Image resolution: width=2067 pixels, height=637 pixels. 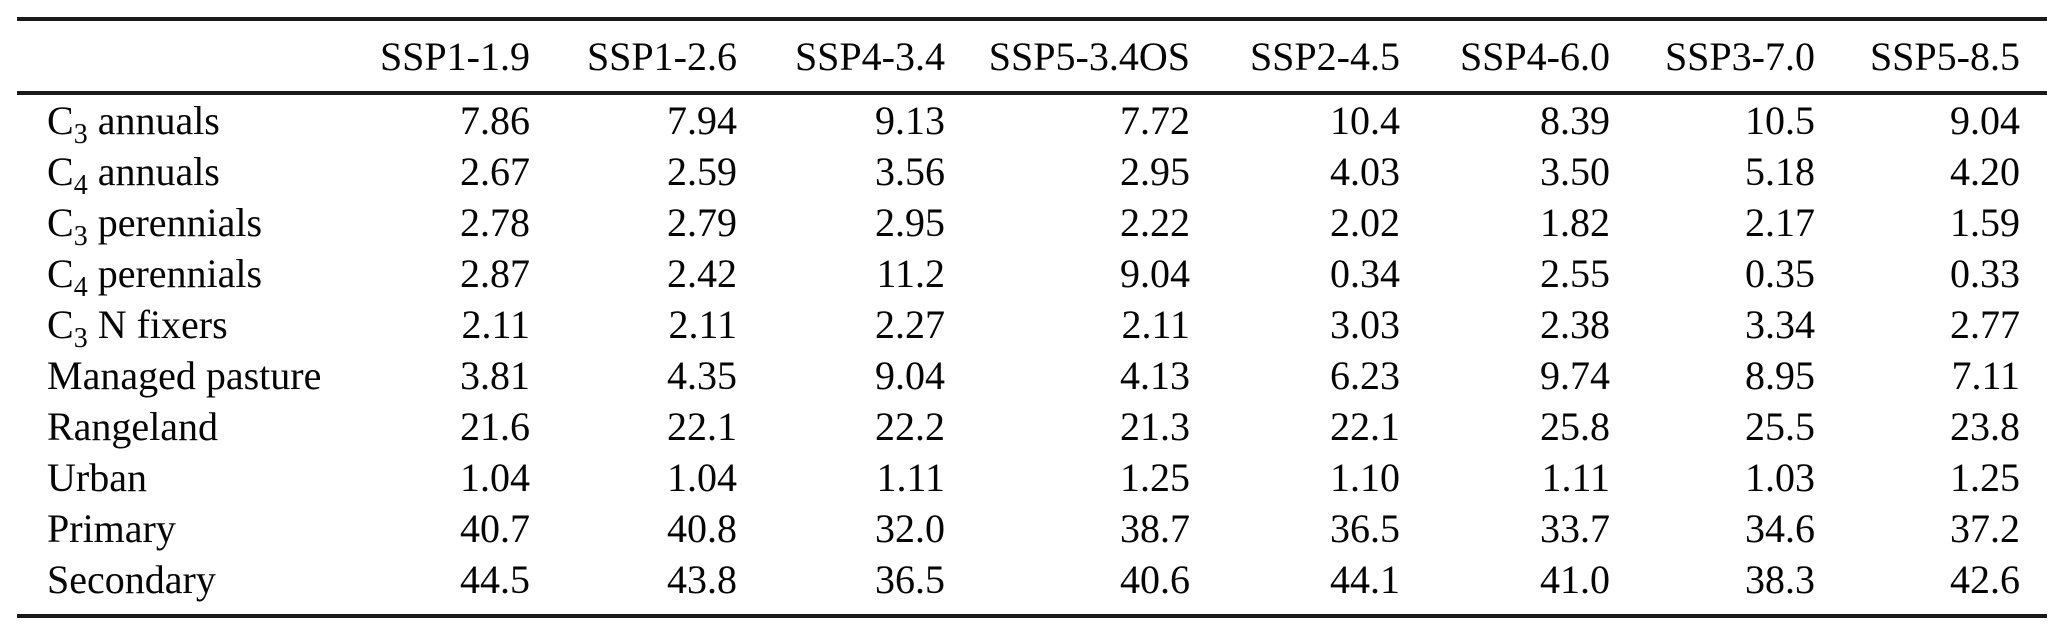 I want to click on value-cell: 9.74, so click(x=1575, y=375).